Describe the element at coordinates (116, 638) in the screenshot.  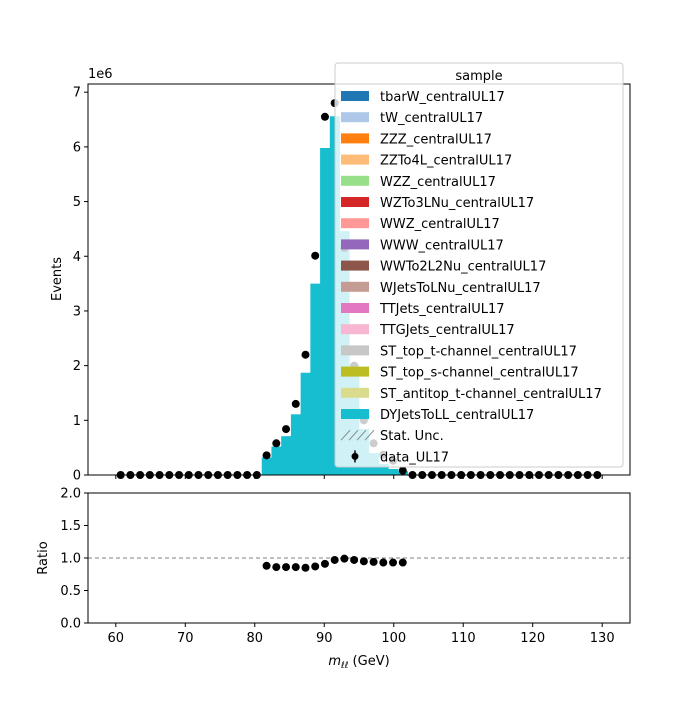
I see `x-tick-label: 60` at that location.